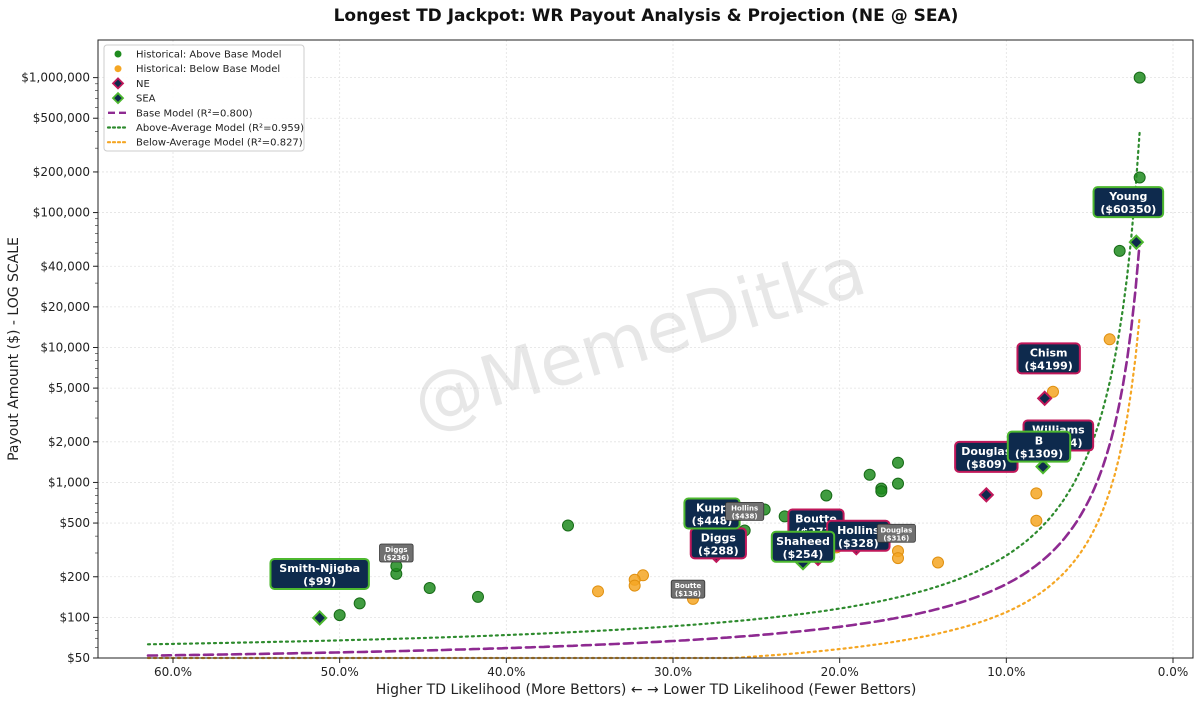  I want to click on x-tick-label: 30.0%, so click(673, 672).